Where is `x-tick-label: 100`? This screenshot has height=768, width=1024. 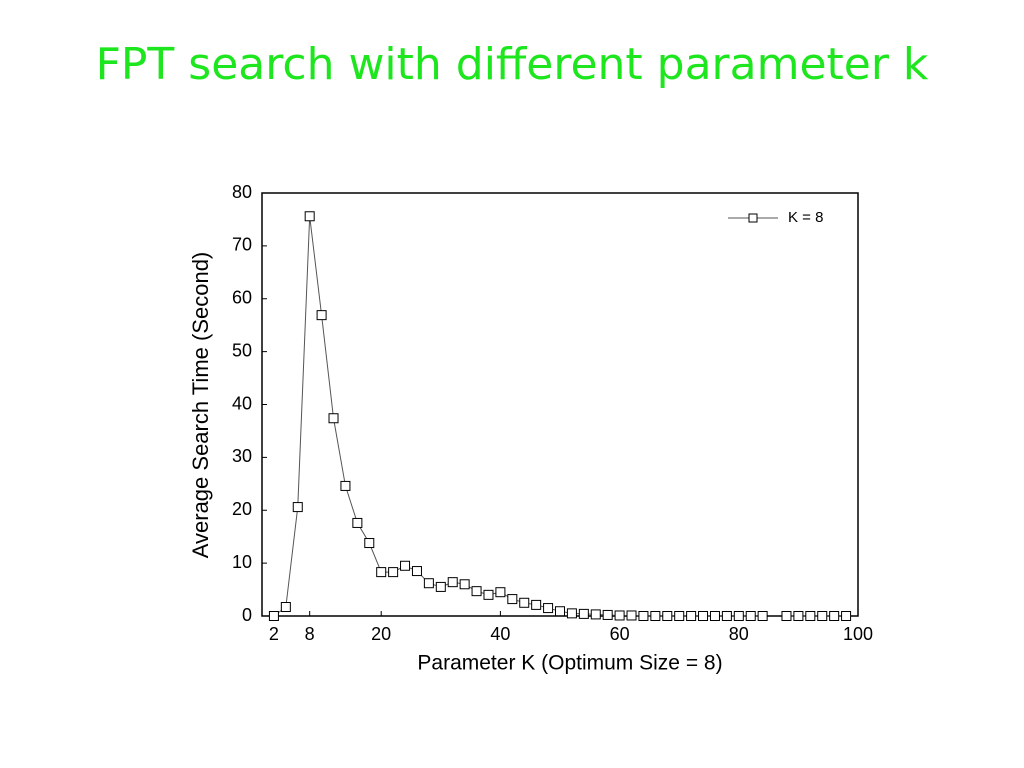 x-tick-label: 100 is located at coordinates (858, 634).